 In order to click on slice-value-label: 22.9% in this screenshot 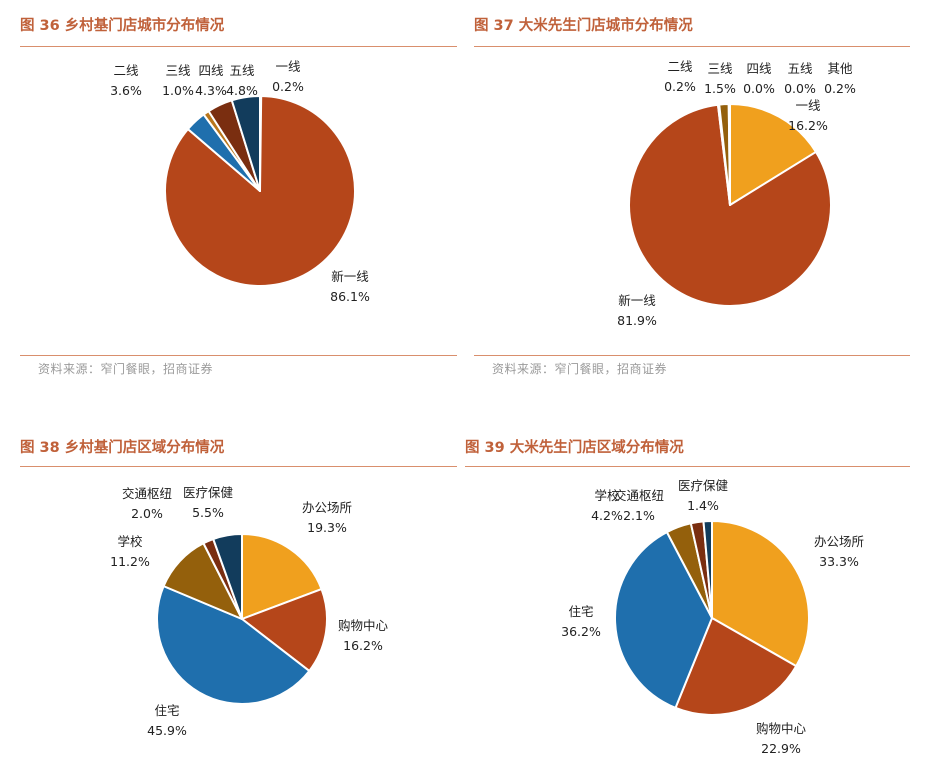, I will do `click(781, 748)`.